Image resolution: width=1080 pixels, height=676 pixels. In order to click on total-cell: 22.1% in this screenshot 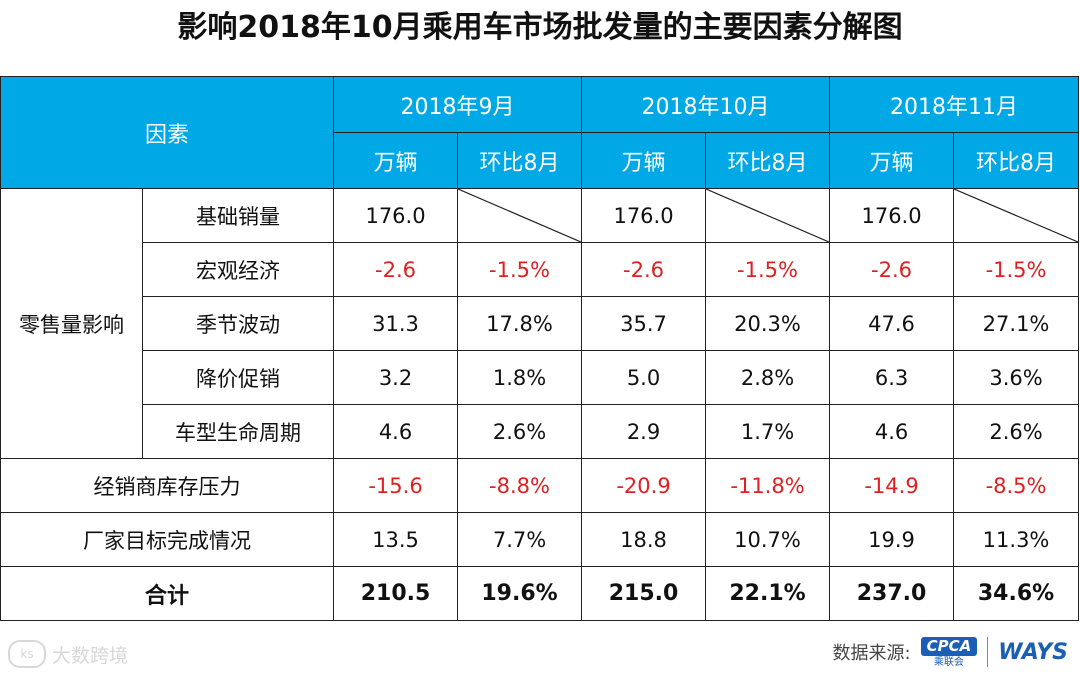, I will do `click(768, 593)`.